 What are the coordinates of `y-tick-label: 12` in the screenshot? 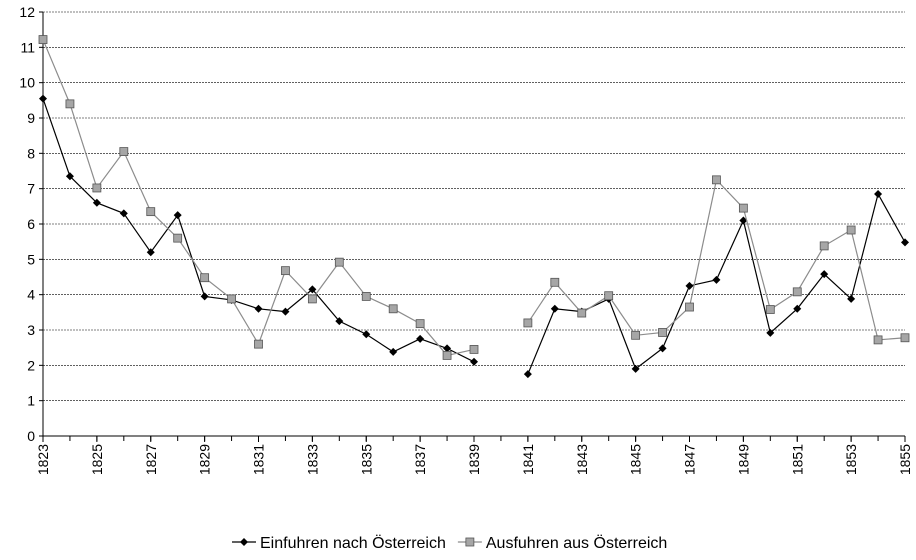 It's located at (27, 12).